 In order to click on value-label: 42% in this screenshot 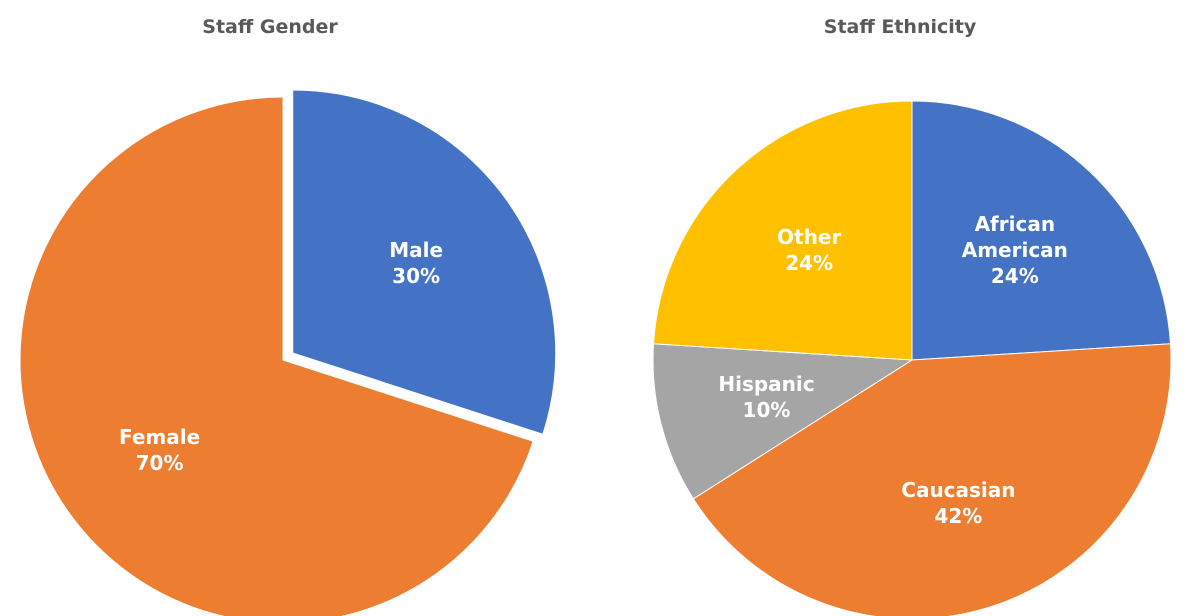, I will do `click(958, 515)`.